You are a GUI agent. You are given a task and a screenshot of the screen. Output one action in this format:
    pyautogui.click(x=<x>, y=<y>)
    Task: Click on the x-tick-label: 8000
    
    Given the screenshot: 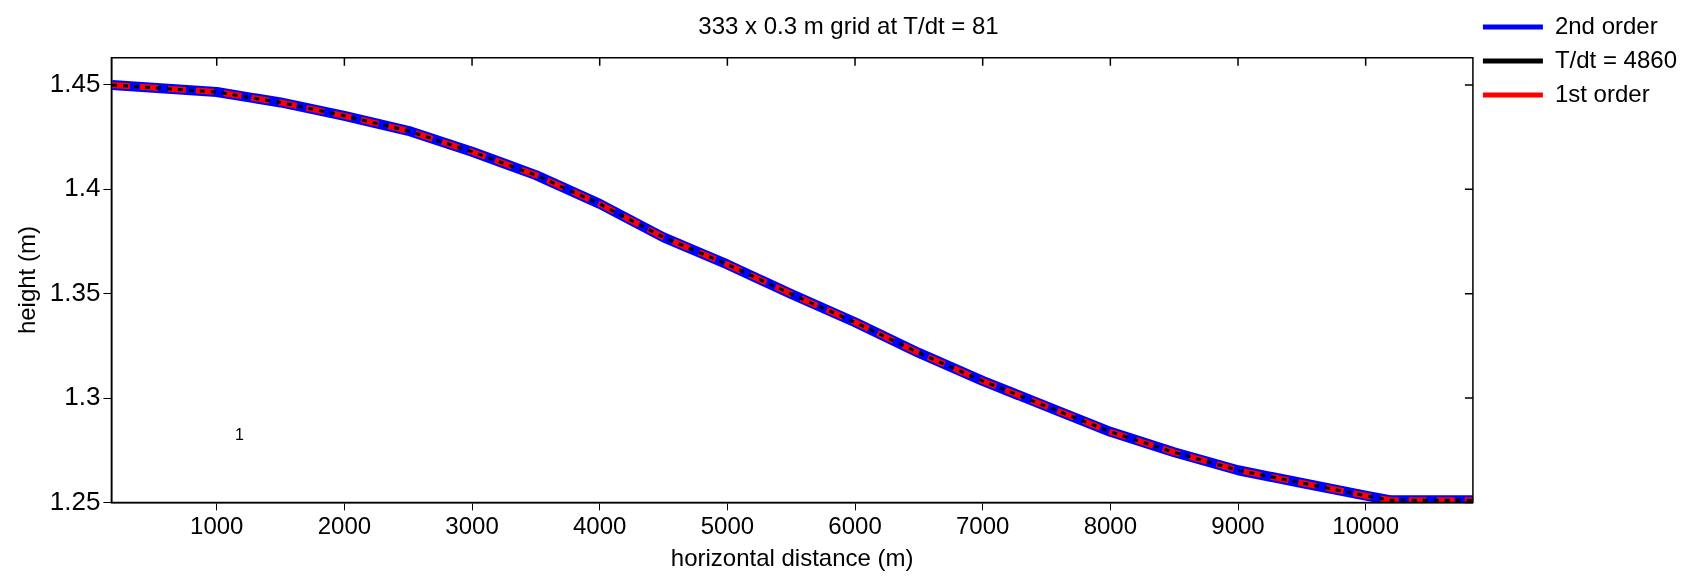 What is the action you would take?
    pyautogui.click(x=1110, y=526)
    